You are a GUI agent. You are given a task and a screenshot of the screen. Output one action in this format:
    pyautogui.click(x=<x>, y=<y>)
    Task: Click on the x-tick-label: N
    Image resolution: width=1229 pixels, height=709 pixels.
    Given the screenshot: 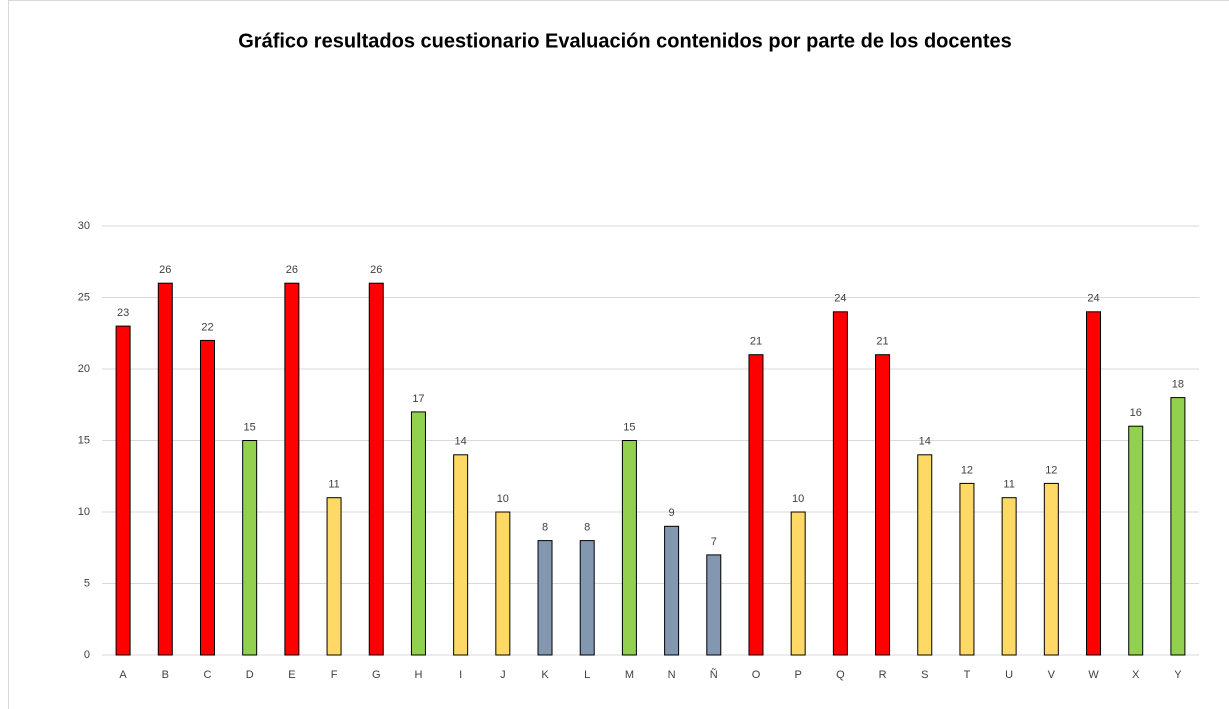 What is the action you would take?
    pyautogui.click(x=672, y=675)
    